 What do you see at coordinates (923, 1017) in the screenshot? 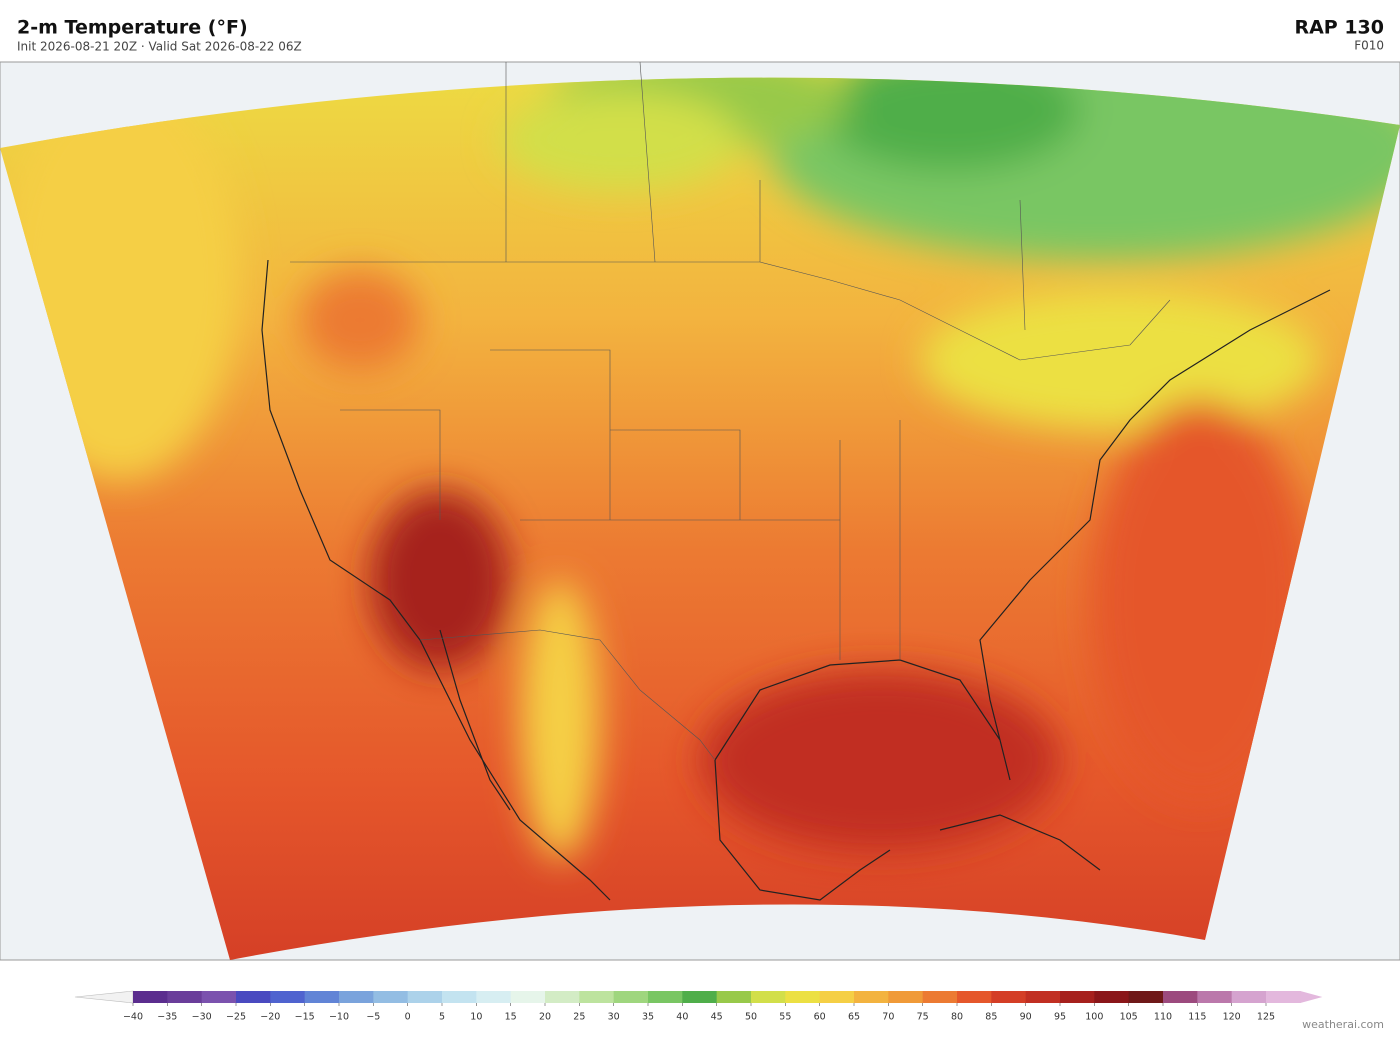
I see `colorbar-tick-label: 75` at bounding box center [923, 1017].